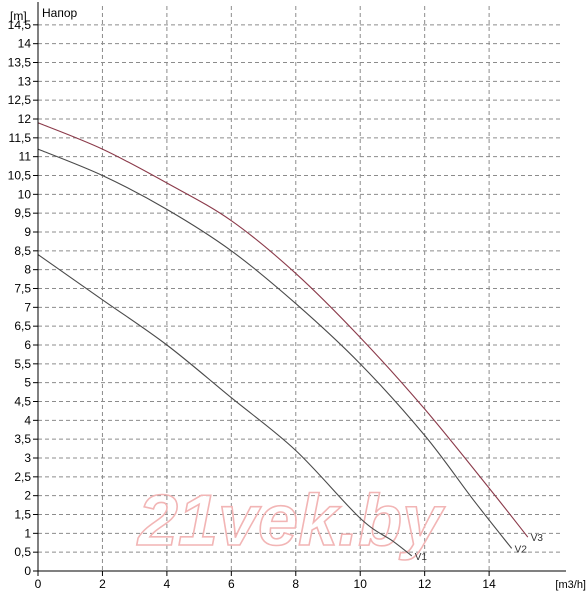  Describe the element at coordinates (521, 549) in the screenshot. I see `series-label-v2: V2` at that location.